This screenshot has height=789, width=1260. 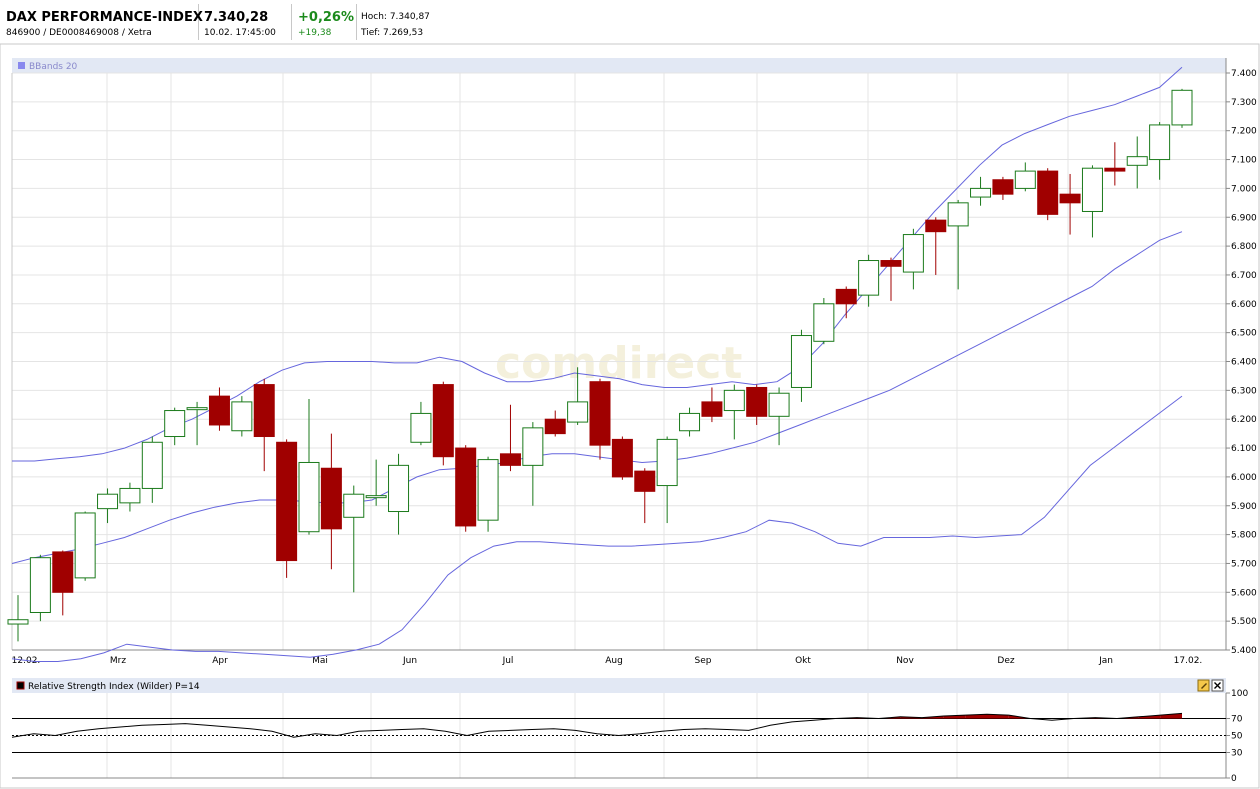 What do you see at coordinates (1244, 449) in the screenshot?
I see `y-tick-label: 6.100` at bounding box center [1244, 449].